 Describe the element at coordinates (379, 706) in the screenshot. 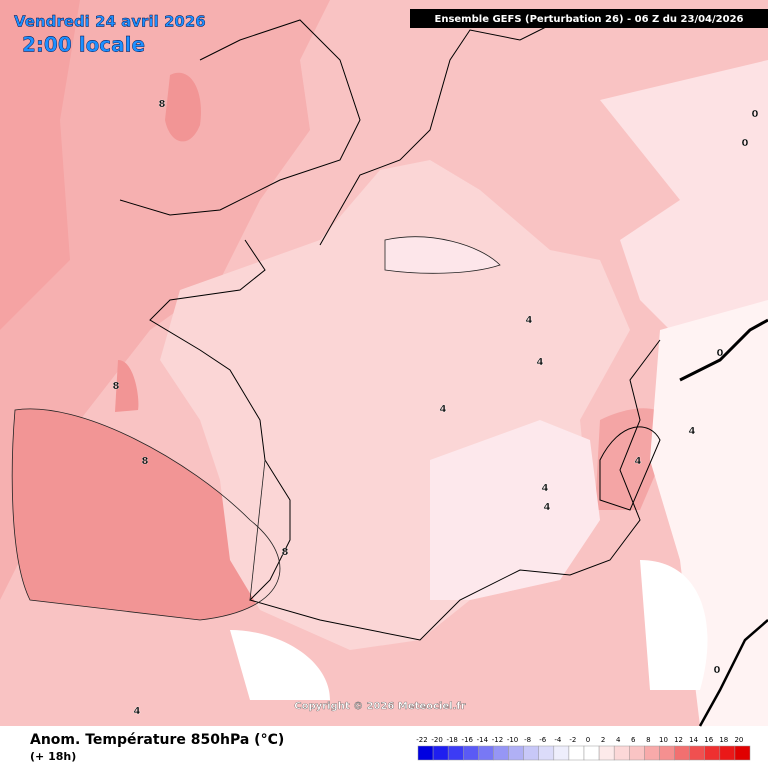

I see `copyright: Copyright © 2026 Meteociel.fr` at that location.